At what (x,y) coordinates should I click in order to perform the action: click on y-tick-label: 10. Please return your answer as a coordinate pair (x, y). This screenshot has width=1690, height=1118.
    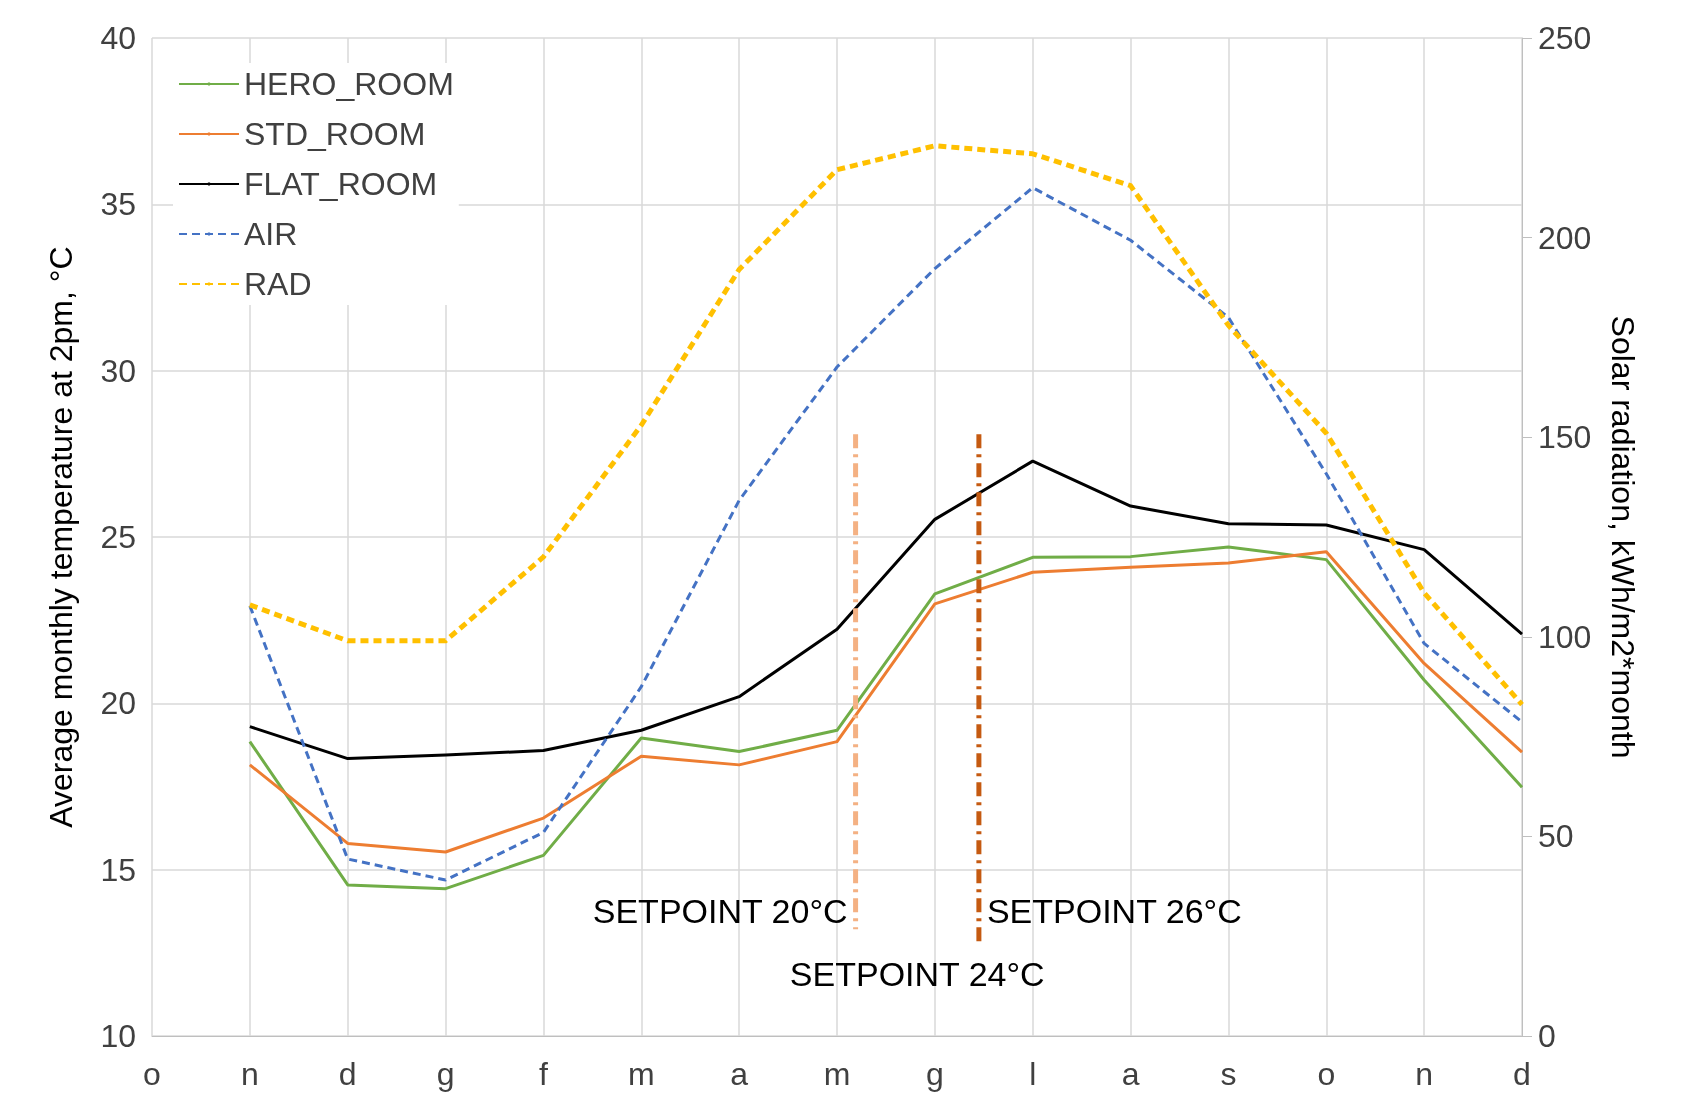
    Looking at the image, I should click on (118, 1036).